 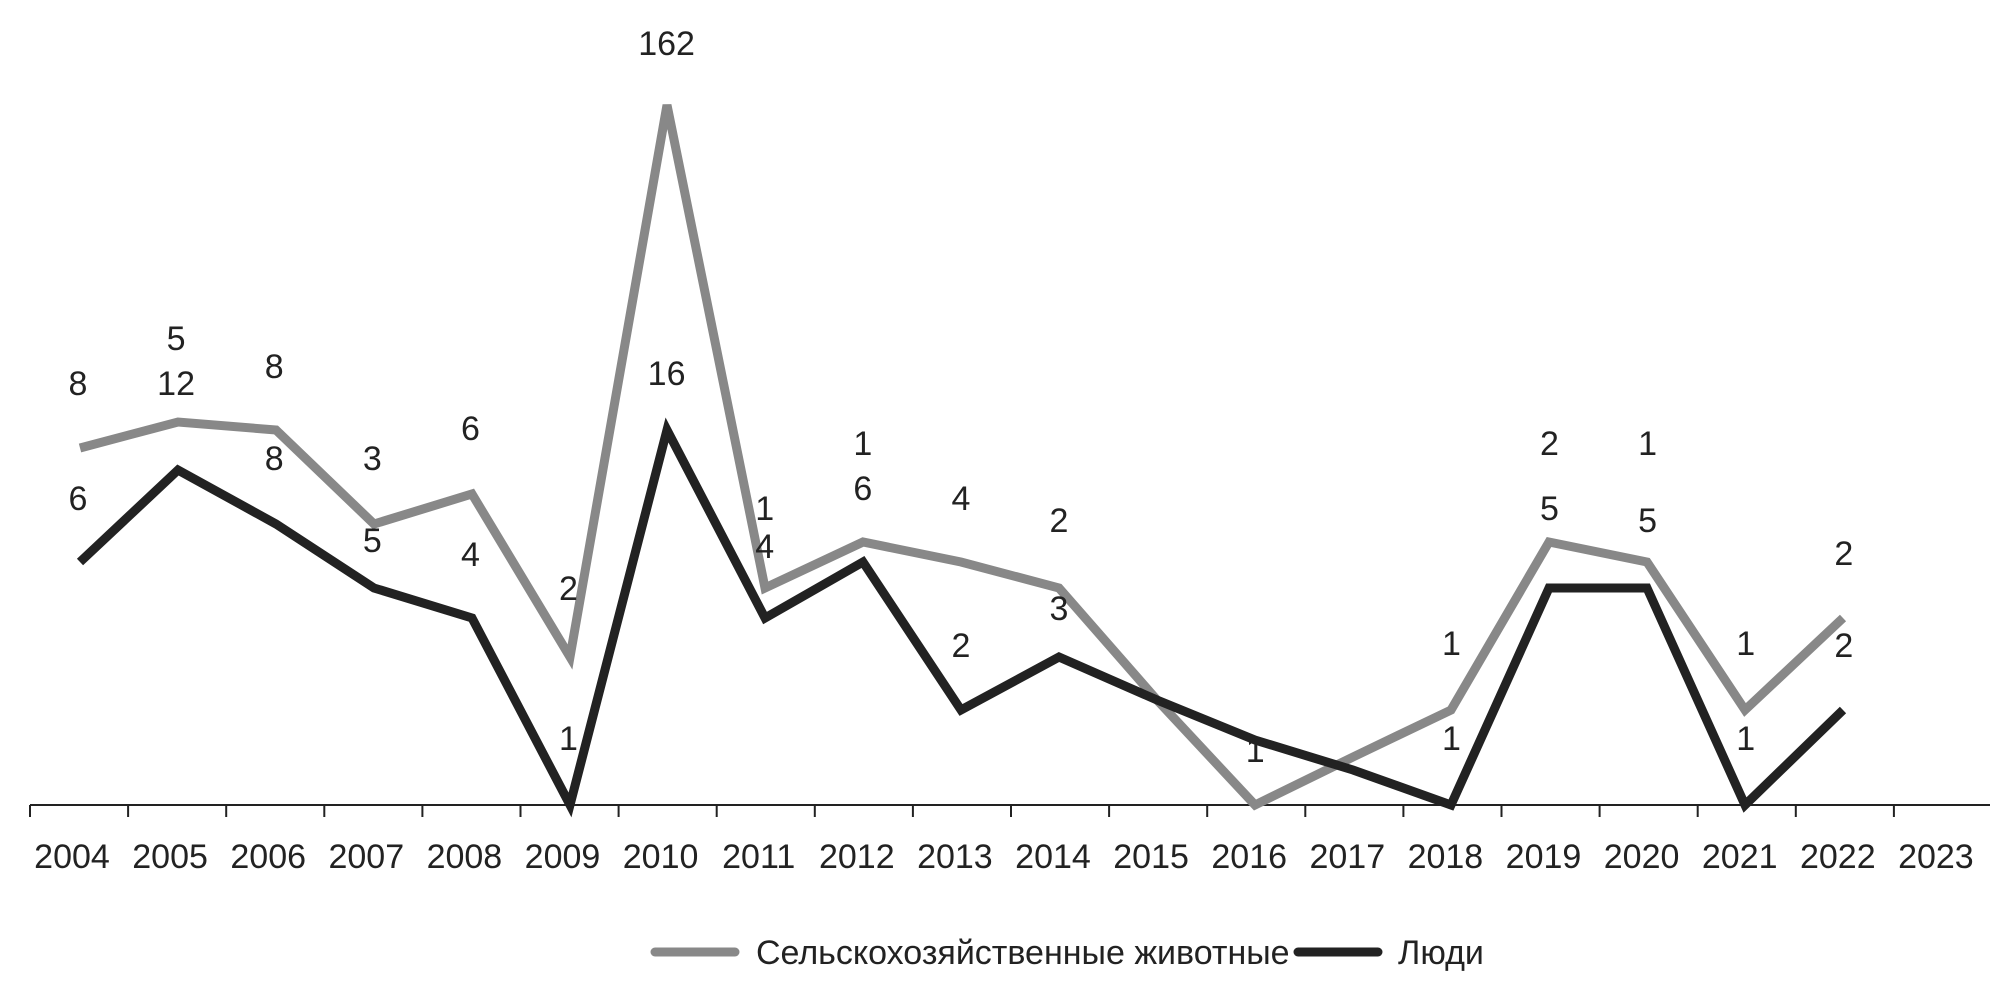 I want to click on legend: Сельскохозяйственные животные Люди, so click(x=1067, y=953).